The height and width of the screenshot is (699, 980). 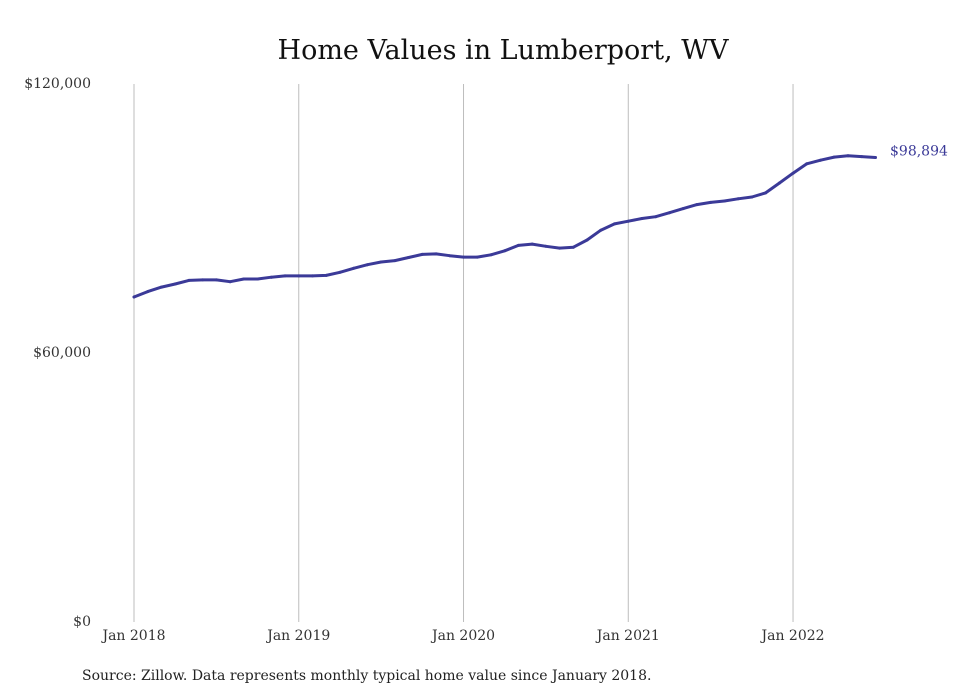 I want to click on x-tick-label: Jan 2022, so click(x=792, y=636).